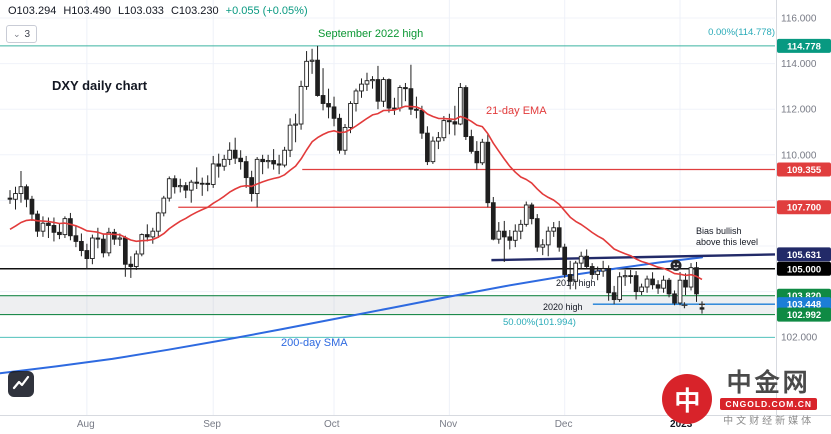 The width and height of the screenshot is (831, 434). Describe the element at coordinates (769, 421) in the screenshot. I see `watermark-tagline: 中文财经新媒体` at that location.